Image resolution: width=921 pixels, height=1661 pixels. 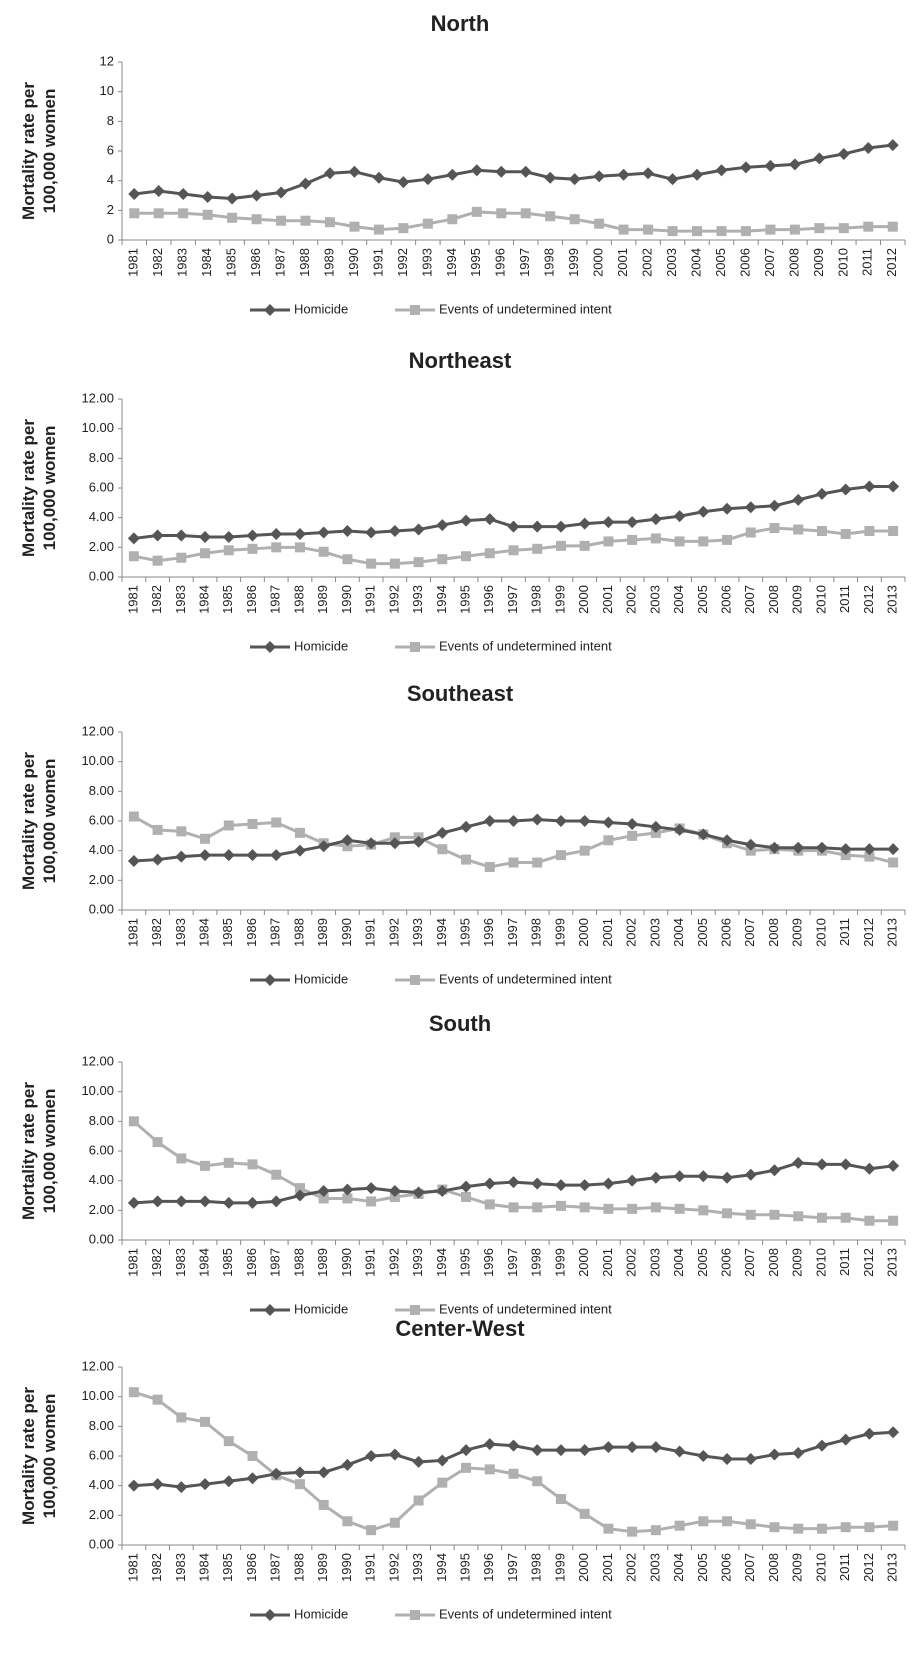 I want to click on y-tick-label: 4.00, so click(x=101, y=1179).